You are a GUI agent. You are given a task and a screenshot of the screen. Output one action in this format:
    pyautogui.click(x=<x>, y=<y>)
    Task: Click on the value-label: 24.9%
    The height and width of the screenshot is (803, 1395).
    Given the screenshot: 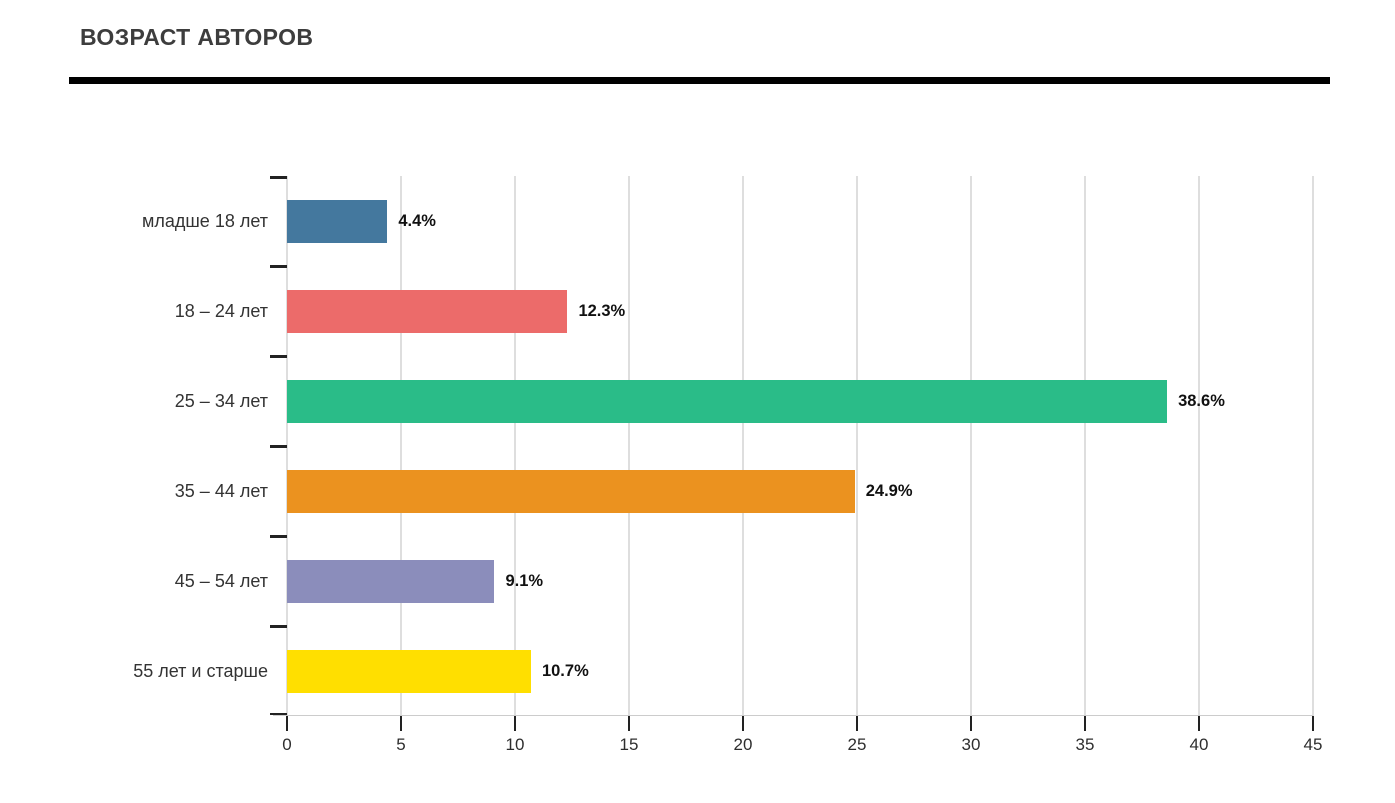 What is the action you would take?
    pyautogui.click(x=889, y=491)
    